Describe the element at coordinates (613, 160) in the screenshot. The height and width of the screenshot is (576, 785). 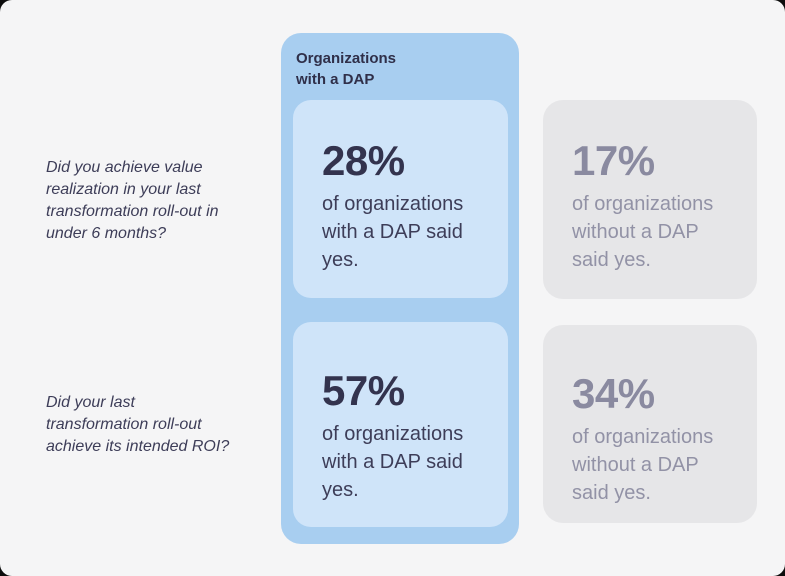
I see `stat-value-without-dap-q1: 17%` at that location.